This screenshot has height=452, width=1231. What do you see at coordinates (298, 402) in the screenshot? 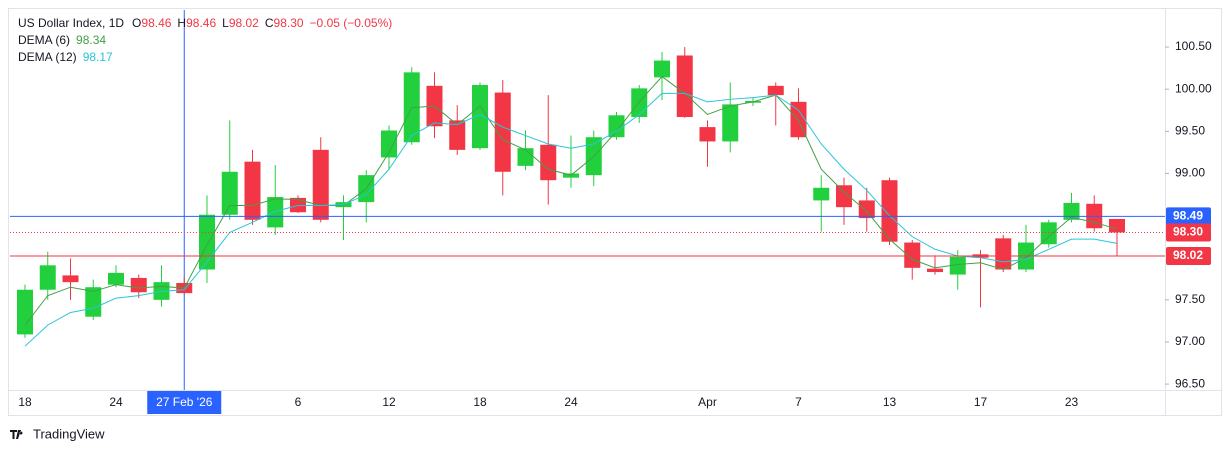
I see `x-tick-label: 6` at bounding box center [298, 402].